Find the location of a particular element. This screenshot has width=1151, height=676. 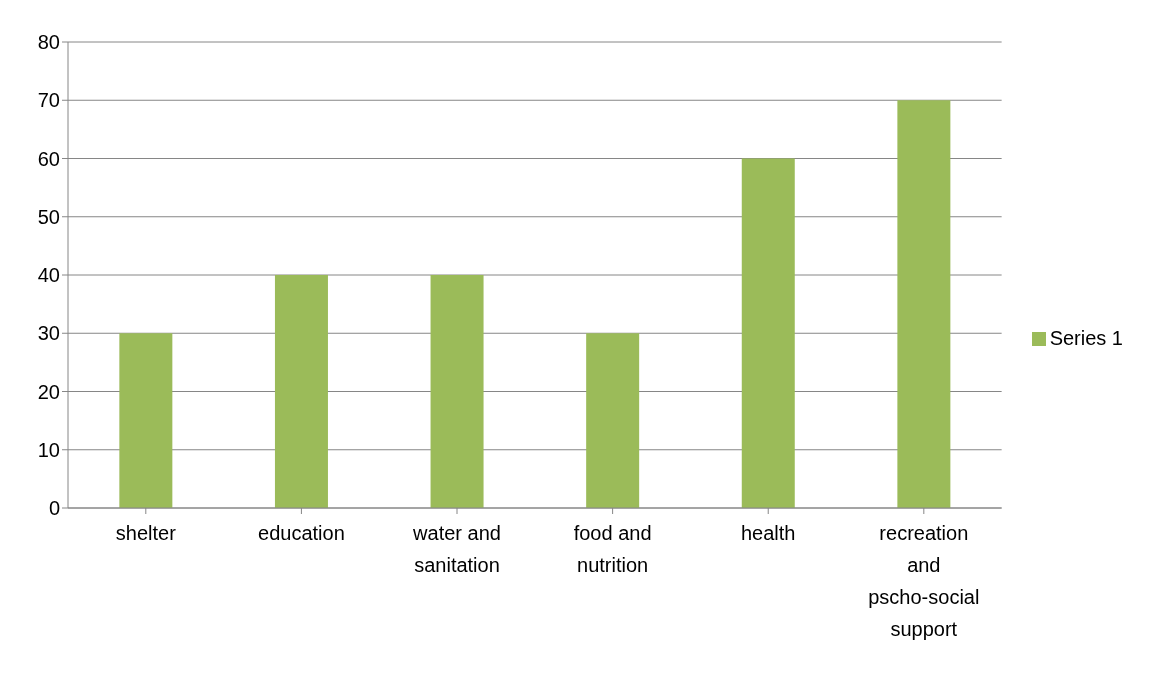

x-tick-label: food and nutrition is located at coordinates (612, 549).